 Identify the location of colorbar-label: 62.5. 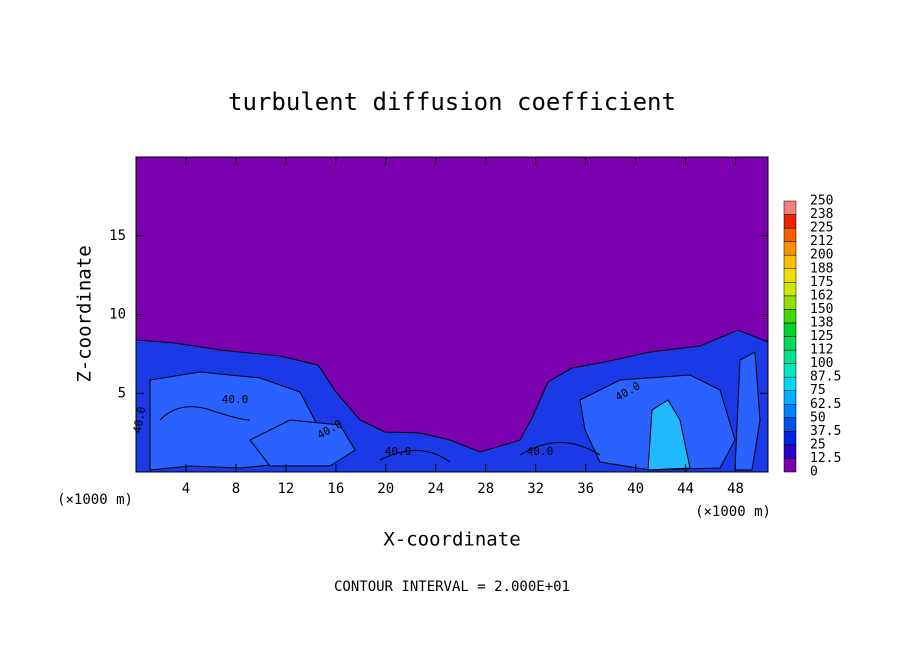
(825, 404).